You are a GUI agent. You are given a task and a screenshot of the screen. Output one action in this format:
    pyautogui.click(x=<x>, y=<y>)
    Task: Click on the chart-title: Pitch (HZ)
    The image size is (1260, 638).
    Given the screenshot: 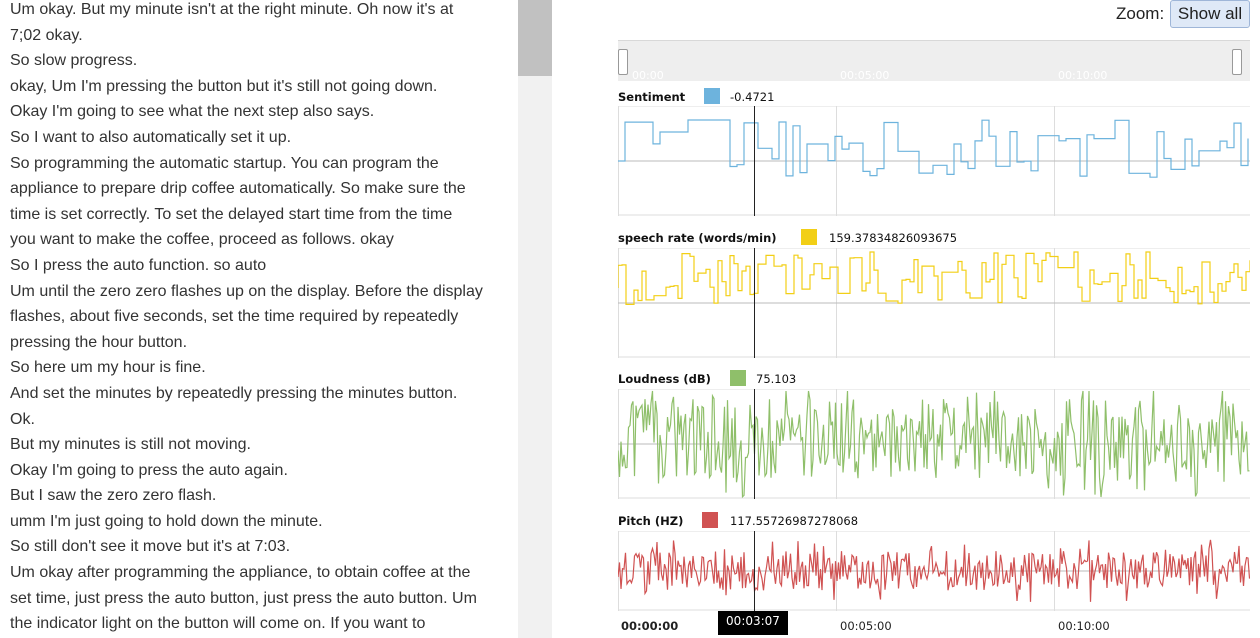 What is the action you would take?
    pyautogui.click(x=651, y=521)
    